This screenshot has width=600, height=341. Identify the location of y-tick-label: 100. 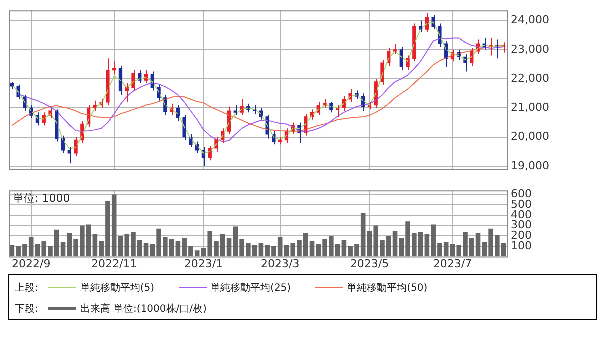
(521, 245).